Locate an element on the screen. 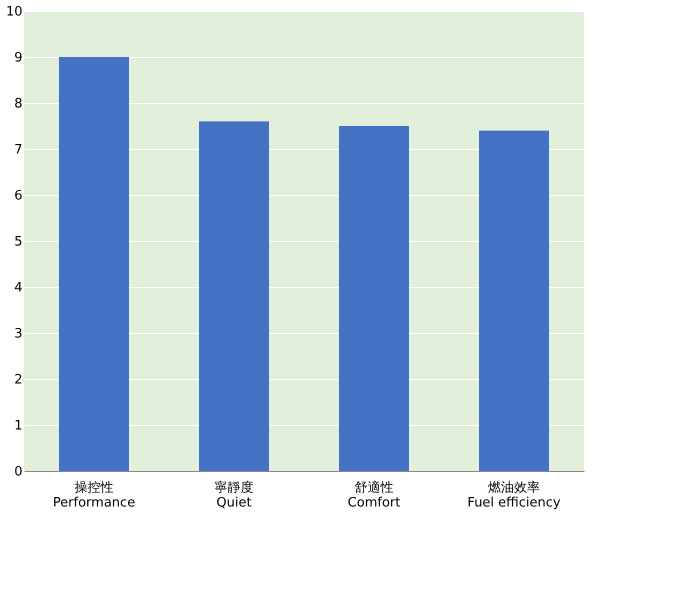 The image size is (700, 600). y-tick-label: 4 is located at coordinates (18, 288).